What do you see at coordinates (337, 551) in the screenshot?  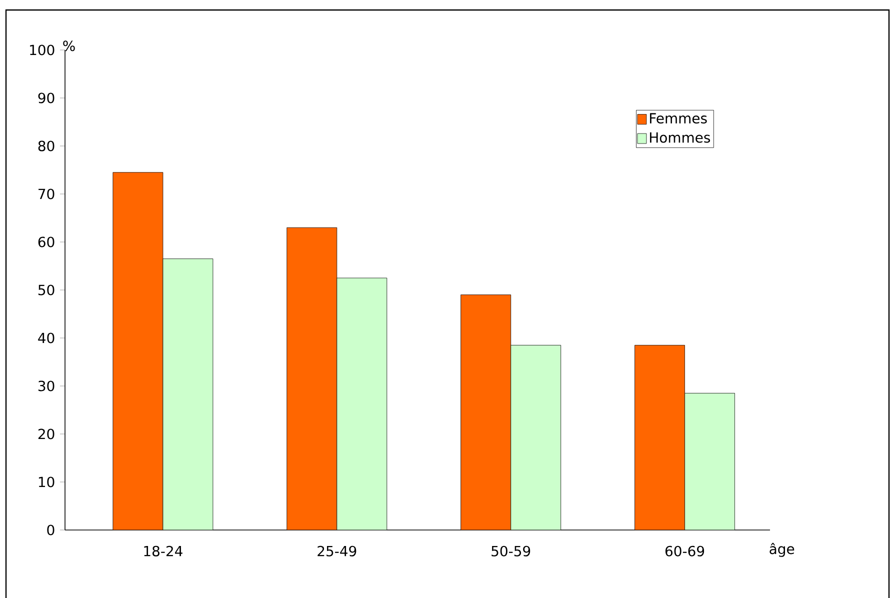 I see `x-tick-label: 25-49` at bounding box center [337, 551].